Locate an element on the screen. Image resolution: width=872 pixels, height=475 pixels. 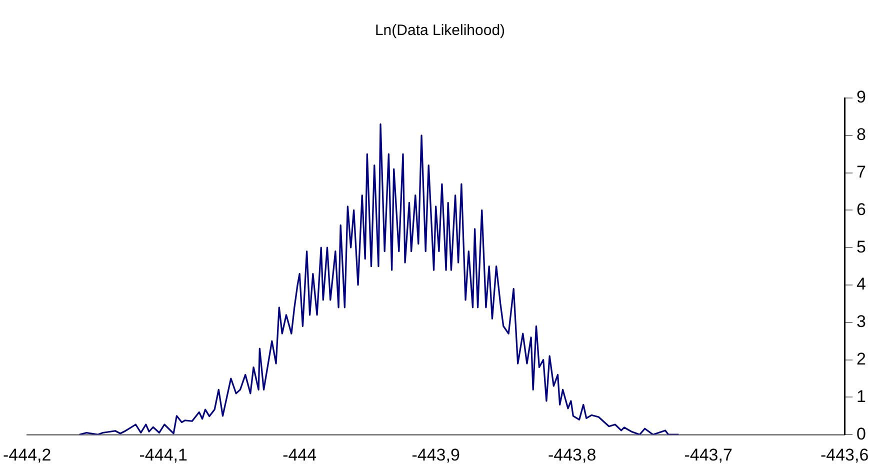
x-tick-label: -444 is located at coordinates (299, 454).